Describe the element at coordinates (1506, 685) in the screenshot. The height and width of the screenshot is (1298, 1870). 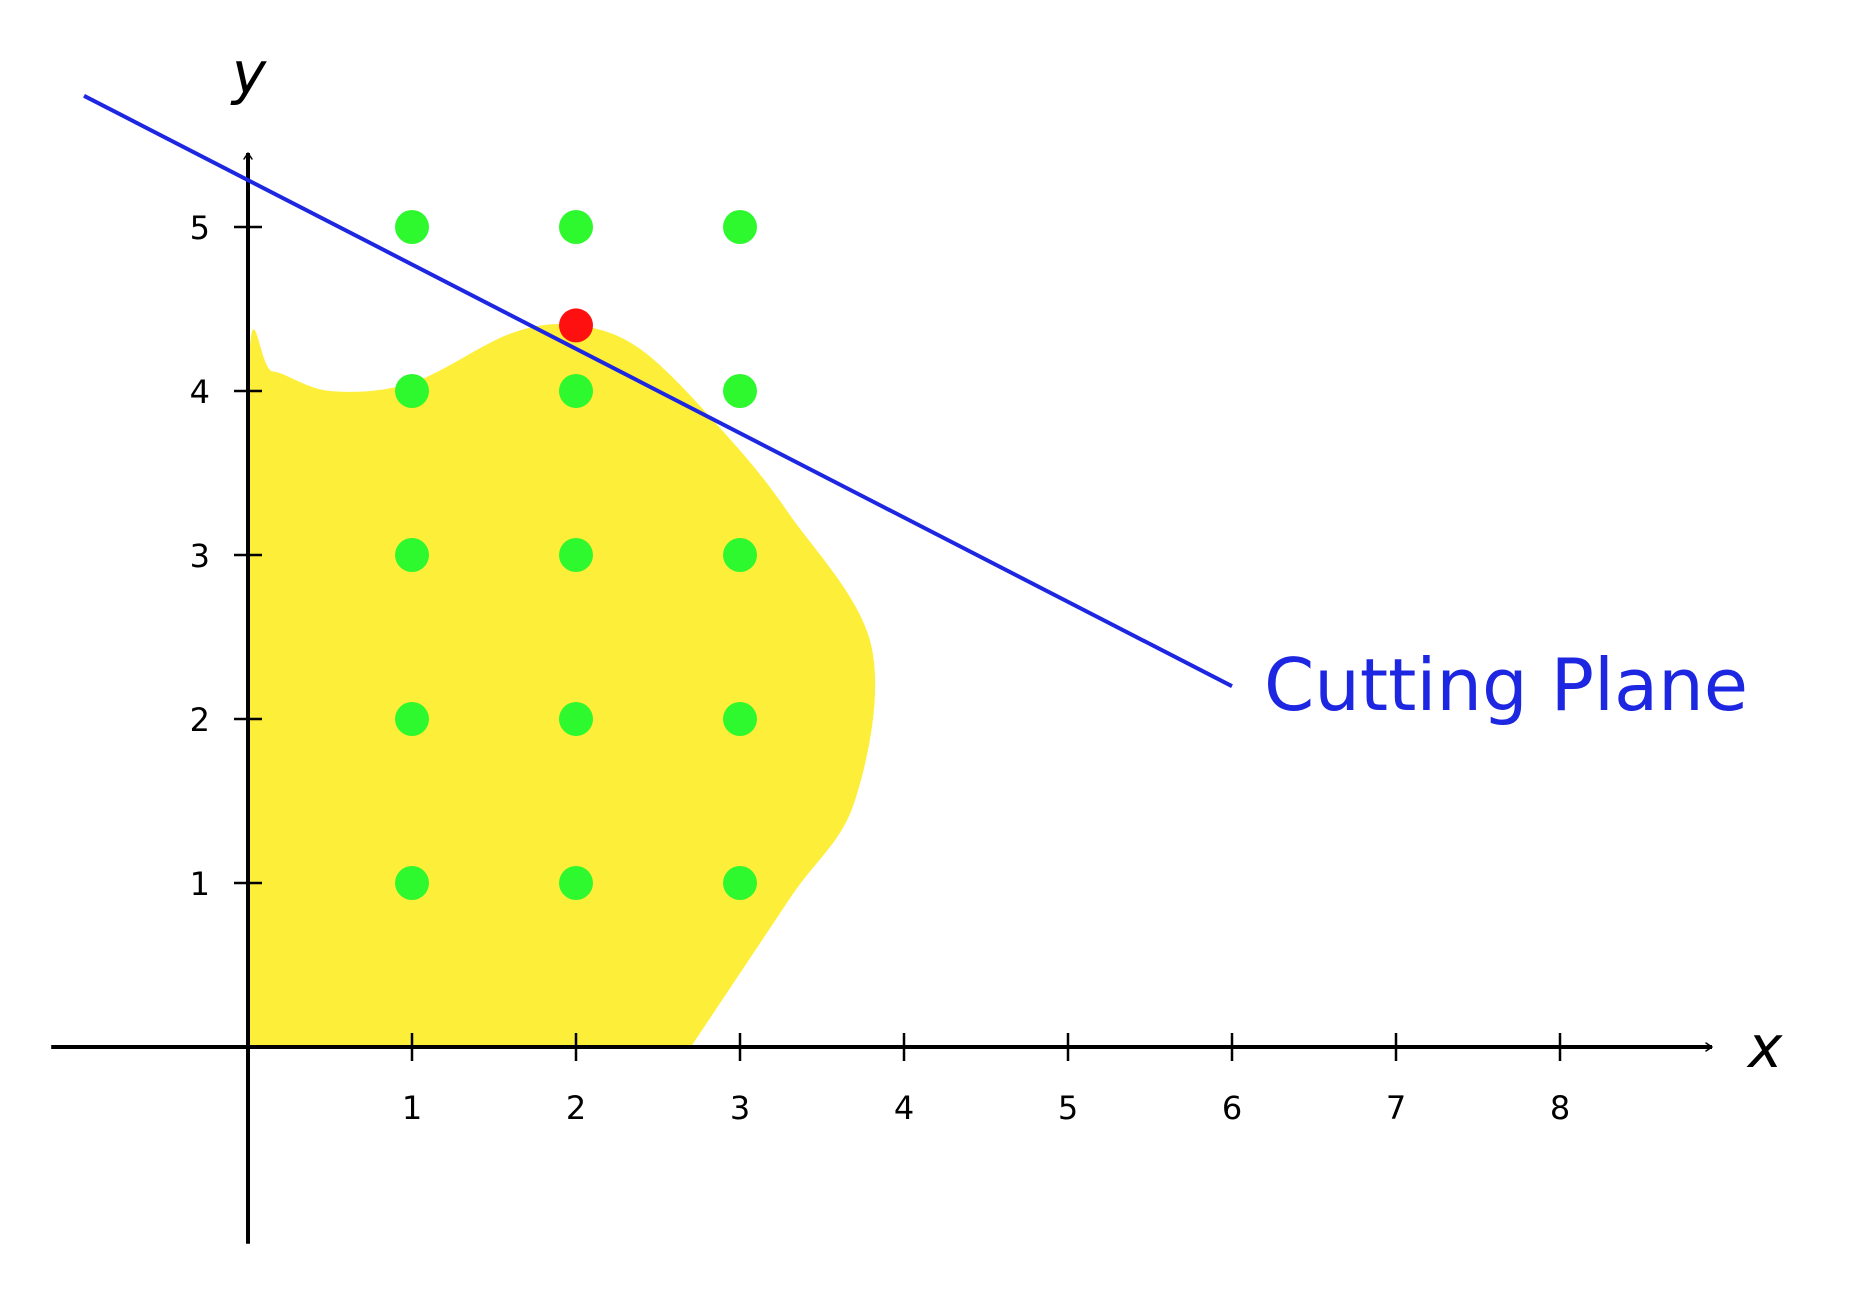
I see `cutting-plane-label: Cutting Plane` at that location.